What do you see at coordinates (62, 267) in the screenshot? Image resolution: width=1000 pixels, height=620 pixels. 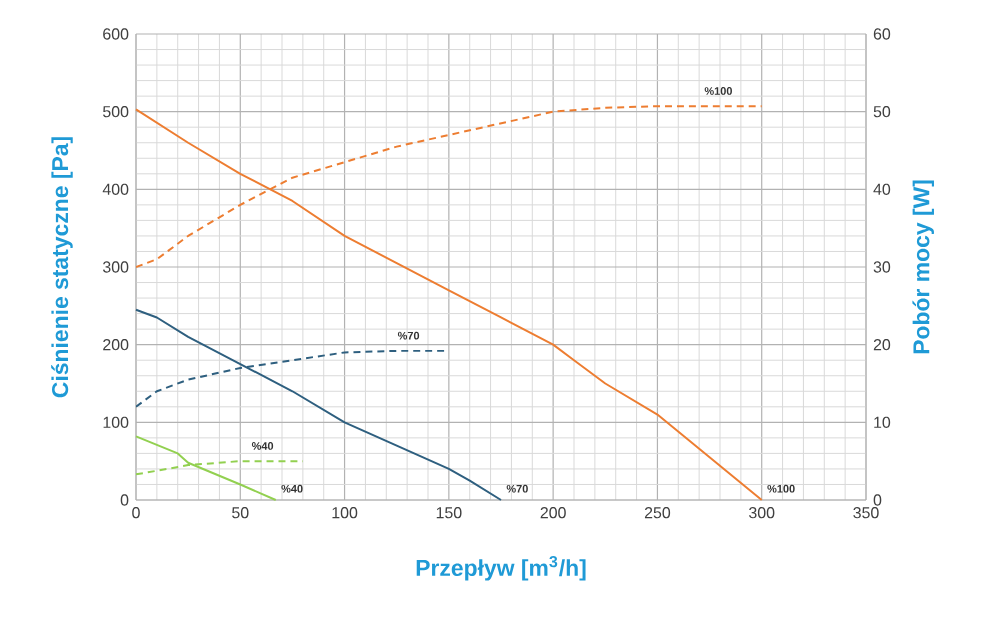 I see `y-axis-title: Ciśnienie statyczne [Pa]` at bounding box center [62, 267].